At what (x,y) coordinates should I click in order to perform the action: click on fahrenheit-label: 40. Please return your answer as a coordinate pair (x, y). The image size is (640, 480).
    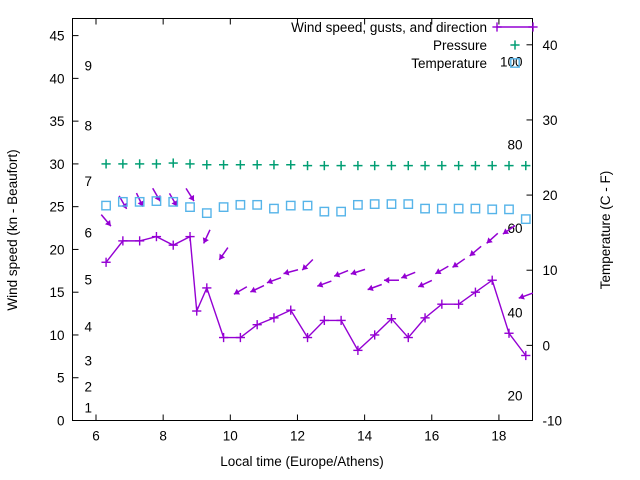
    Looking at the image, I should click on (514, 312).